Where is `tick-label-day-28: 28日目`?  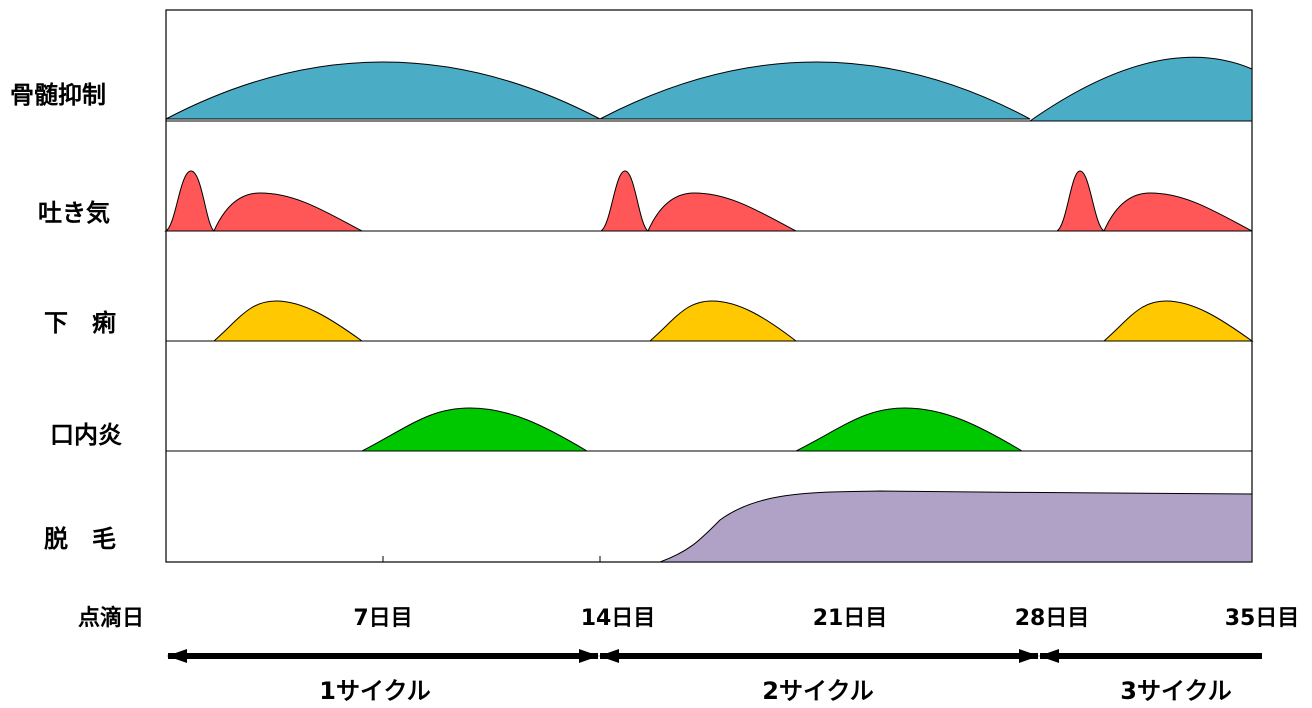
tick-label-day-28: 28日目 is located at coordinates (1052, 618).